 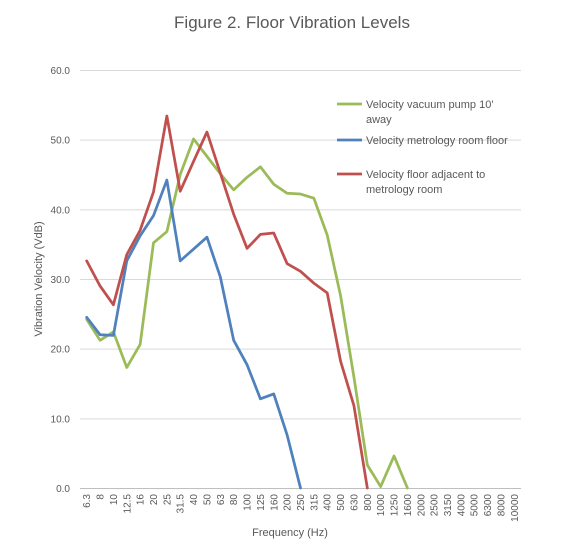 I want to click on x-tick-label: 8000, so click(x=501, y=505).